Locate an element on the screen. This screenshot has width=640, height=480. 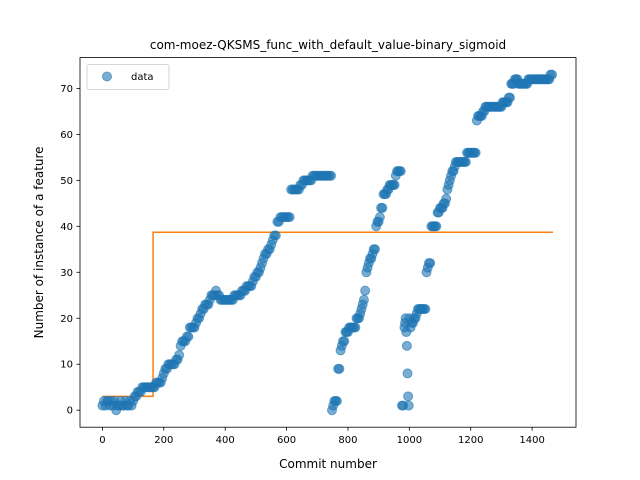
y-tick-label: 0 is located at coordinates (70, 411).